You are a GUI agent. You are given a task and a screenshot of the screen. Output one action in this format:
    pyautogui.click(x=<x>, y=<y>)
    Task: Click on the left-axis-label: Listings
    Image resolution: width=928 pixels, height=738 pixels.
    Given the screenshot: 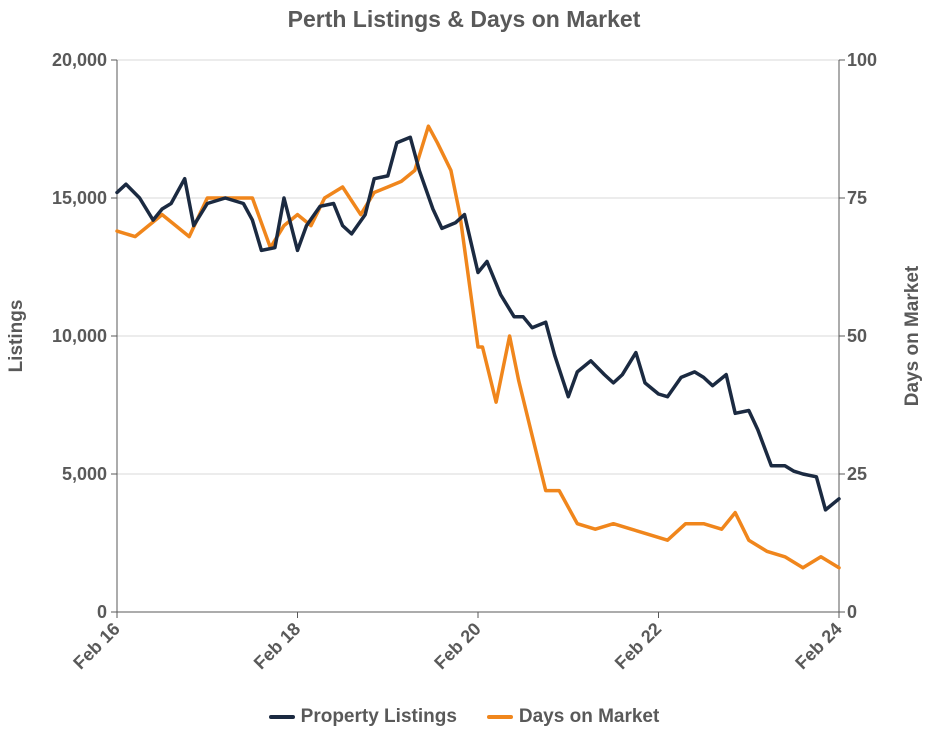 What is the action you would take?
    pyautogui.click(x=16, y=336)
    